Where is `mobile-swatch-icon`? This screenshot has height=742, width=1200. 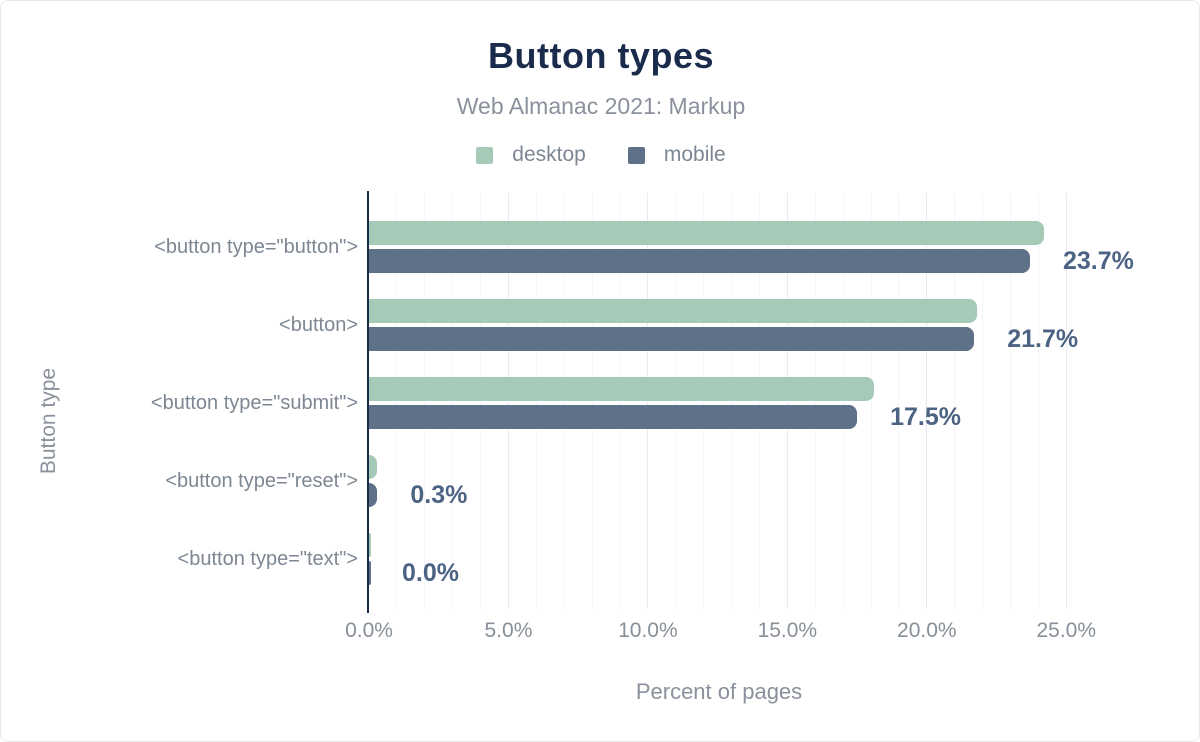
mobile-swatch-icon is located at coordinates (636, 155).